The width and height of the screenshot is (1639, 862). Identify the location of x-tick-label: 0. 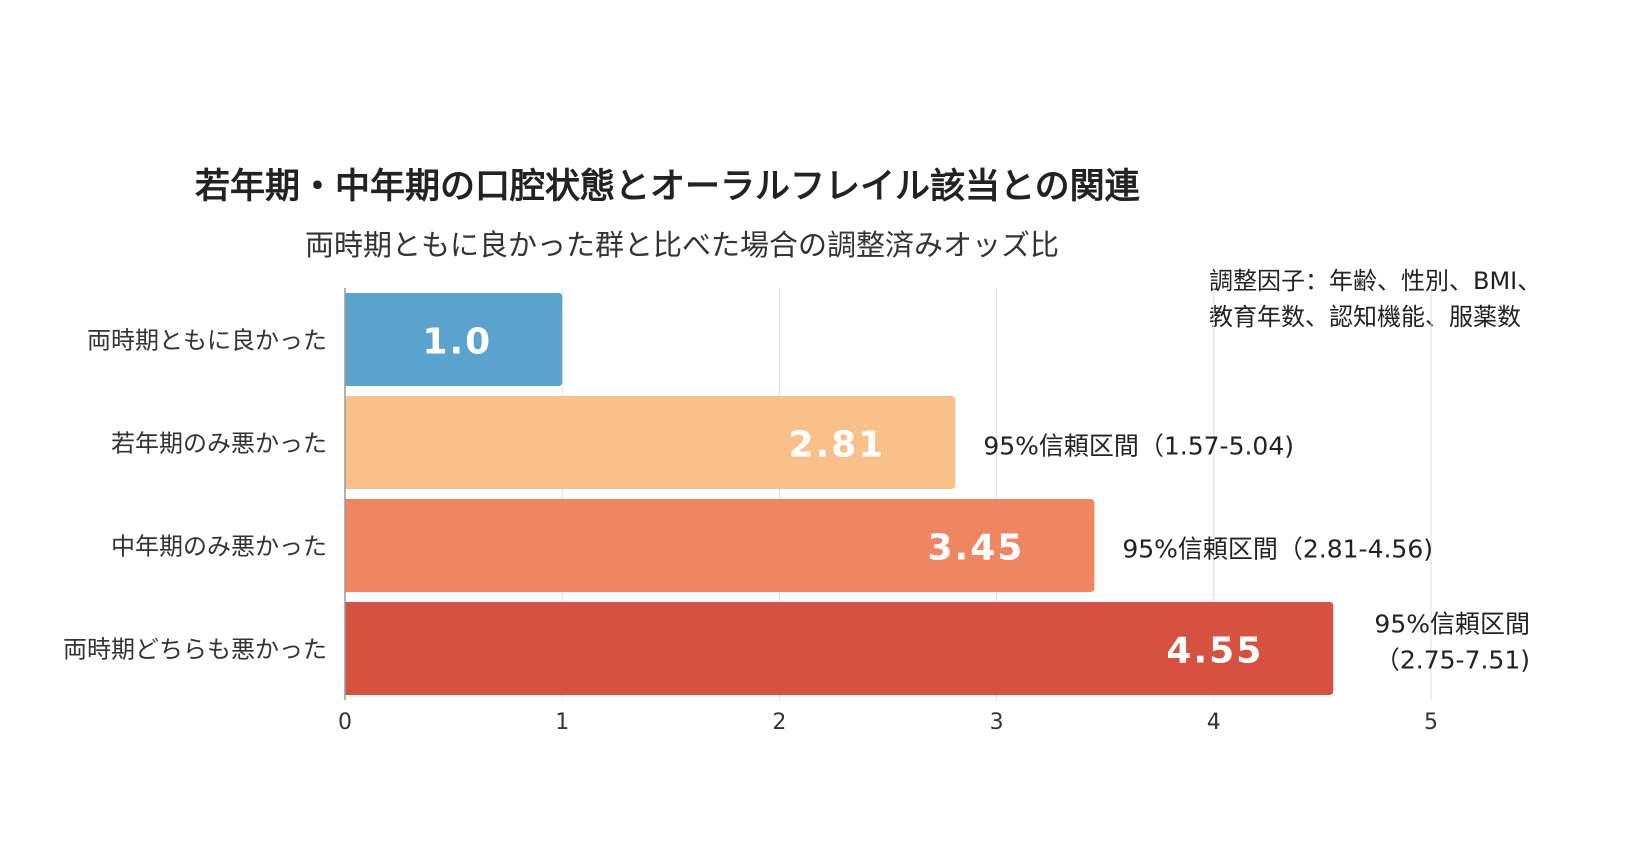
(345, 722).